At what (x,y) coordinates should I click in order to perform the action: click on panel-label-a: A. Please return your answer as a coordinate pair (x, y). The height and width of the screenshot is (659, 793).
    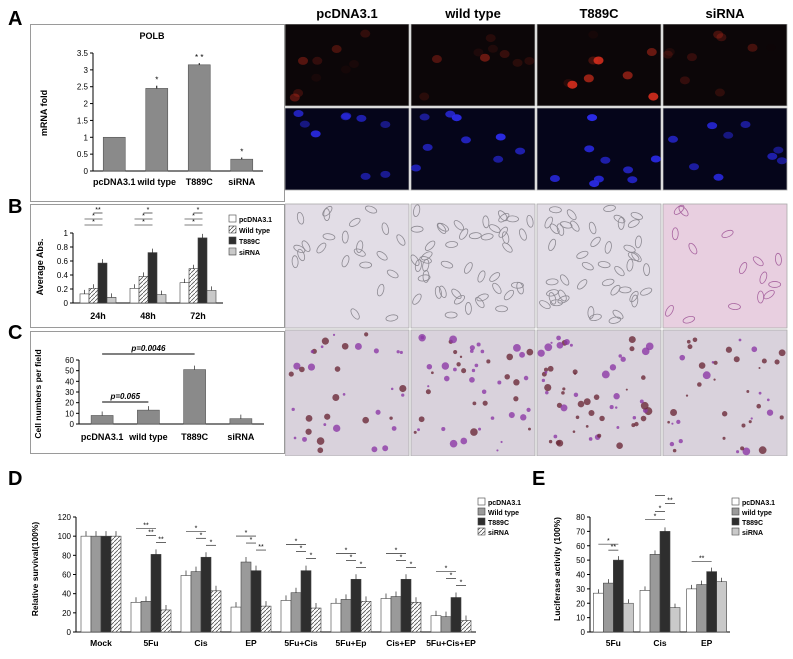
    Looking at the image, I should click on (15, 19).